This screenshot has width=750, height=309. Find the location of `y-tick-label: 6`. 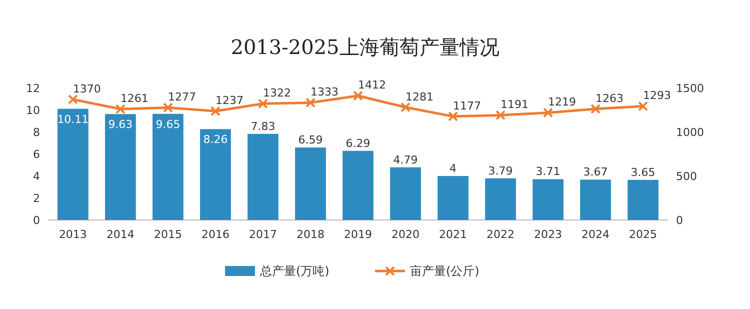

y-tick-label: 6 is located at coordinates (36, 154).